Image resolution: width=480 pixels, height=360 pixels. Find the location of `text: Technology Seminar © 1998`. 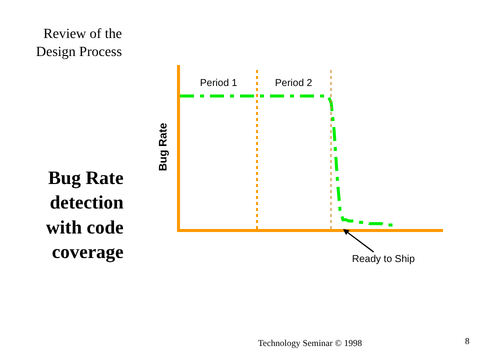

text: Technology Seminar © 1998 is located at coordinates (310, 343).